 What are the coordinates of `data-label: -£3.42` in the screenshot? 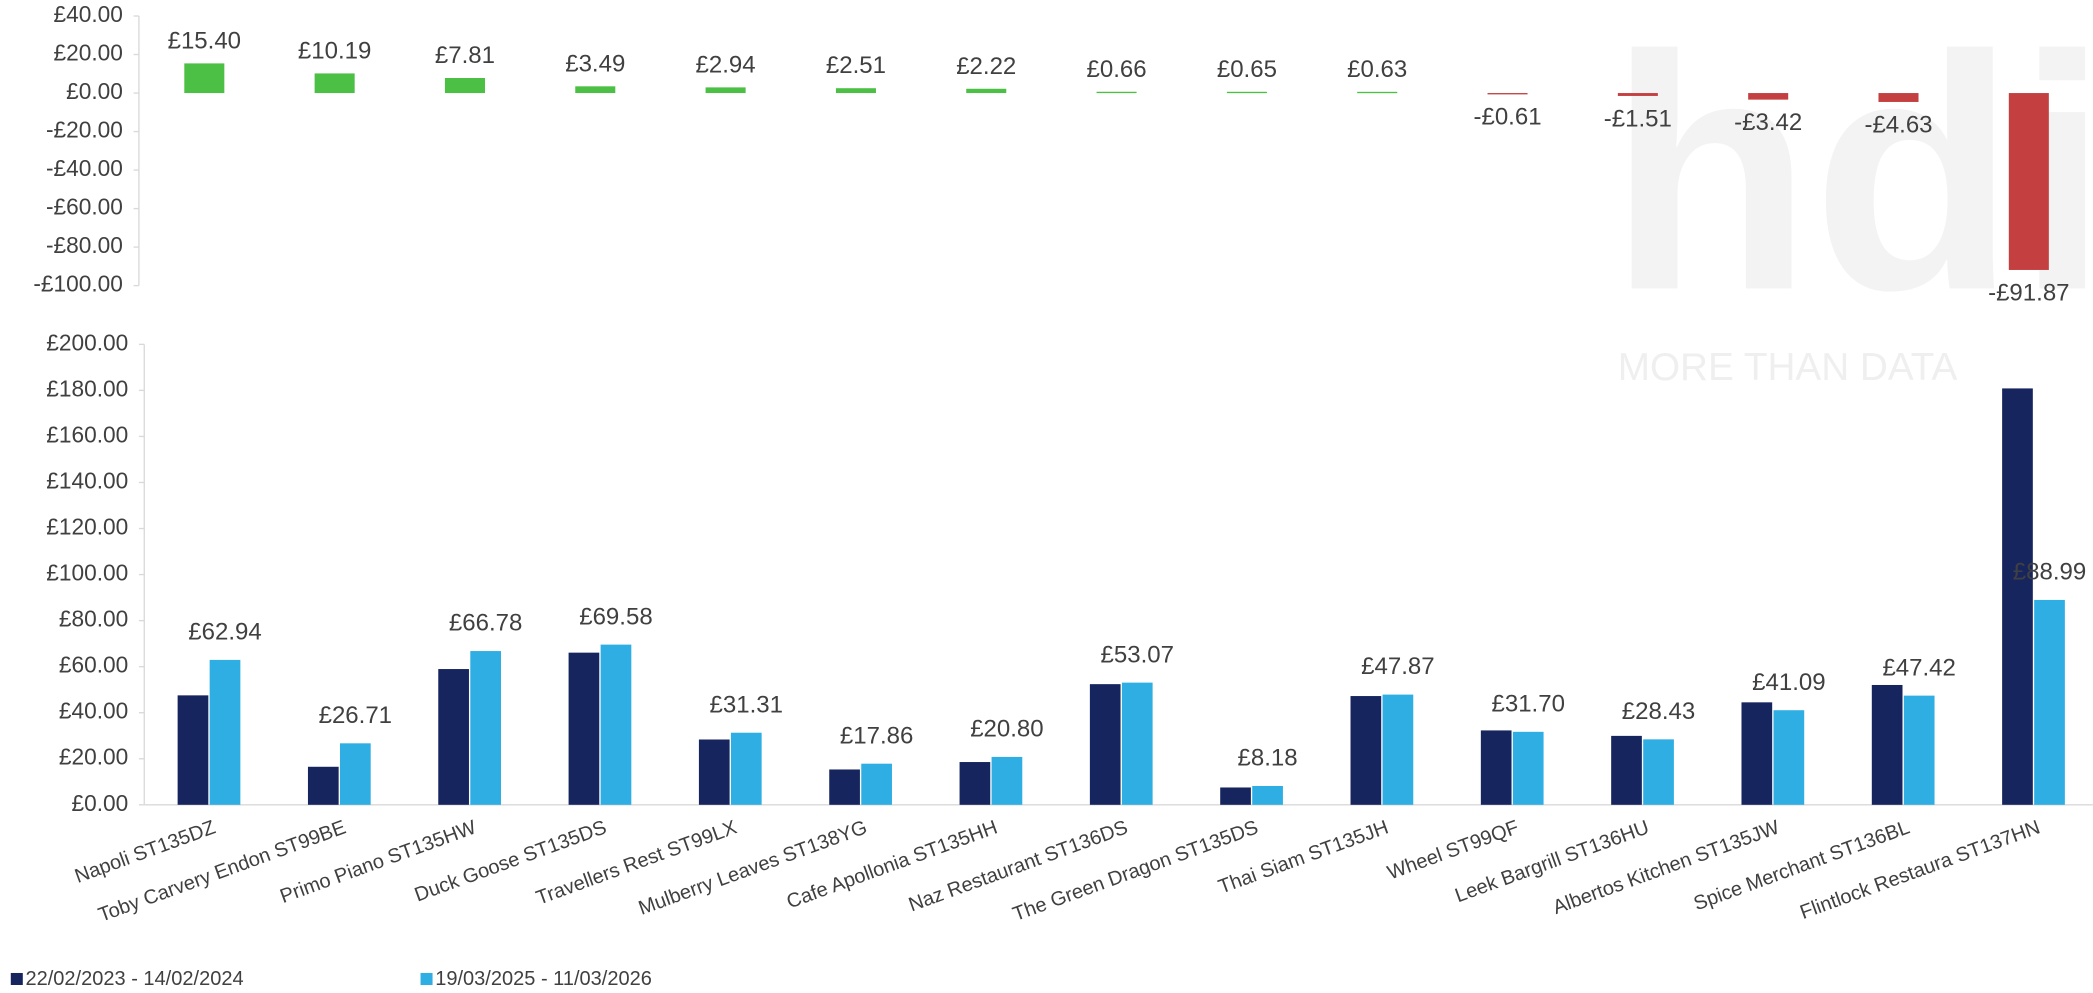 It's located at (1768, 122).